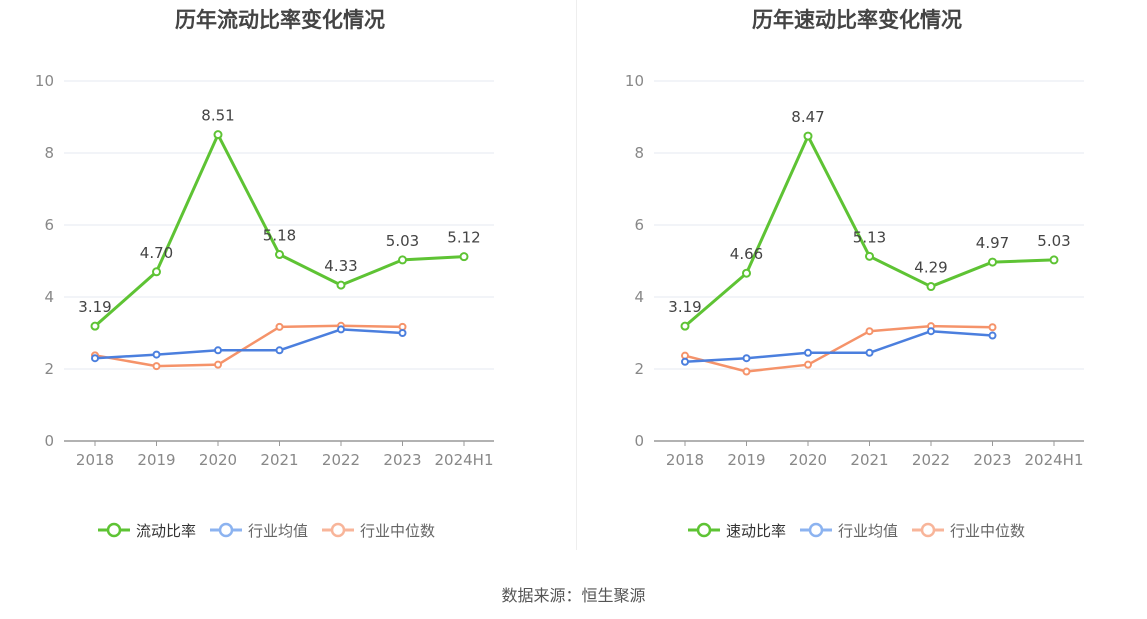 This screenshot has height=619, width=1147. I want to click on chart-title: 历年流动比率变化情况, so click(280, 20).